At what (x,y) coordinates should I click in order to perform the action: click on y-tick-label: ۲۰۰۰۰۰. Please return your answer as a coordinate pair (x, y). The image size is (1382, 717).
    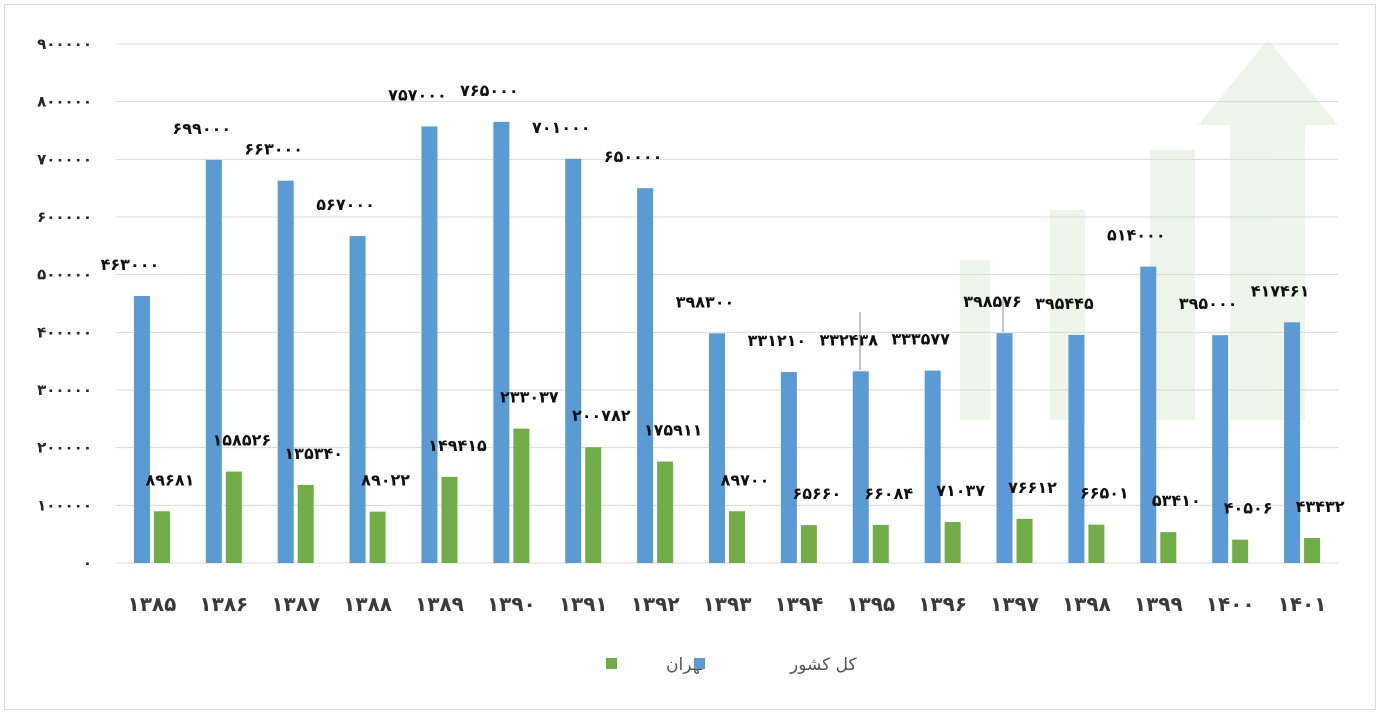
    Looking at the image, I should click on (64, 448).